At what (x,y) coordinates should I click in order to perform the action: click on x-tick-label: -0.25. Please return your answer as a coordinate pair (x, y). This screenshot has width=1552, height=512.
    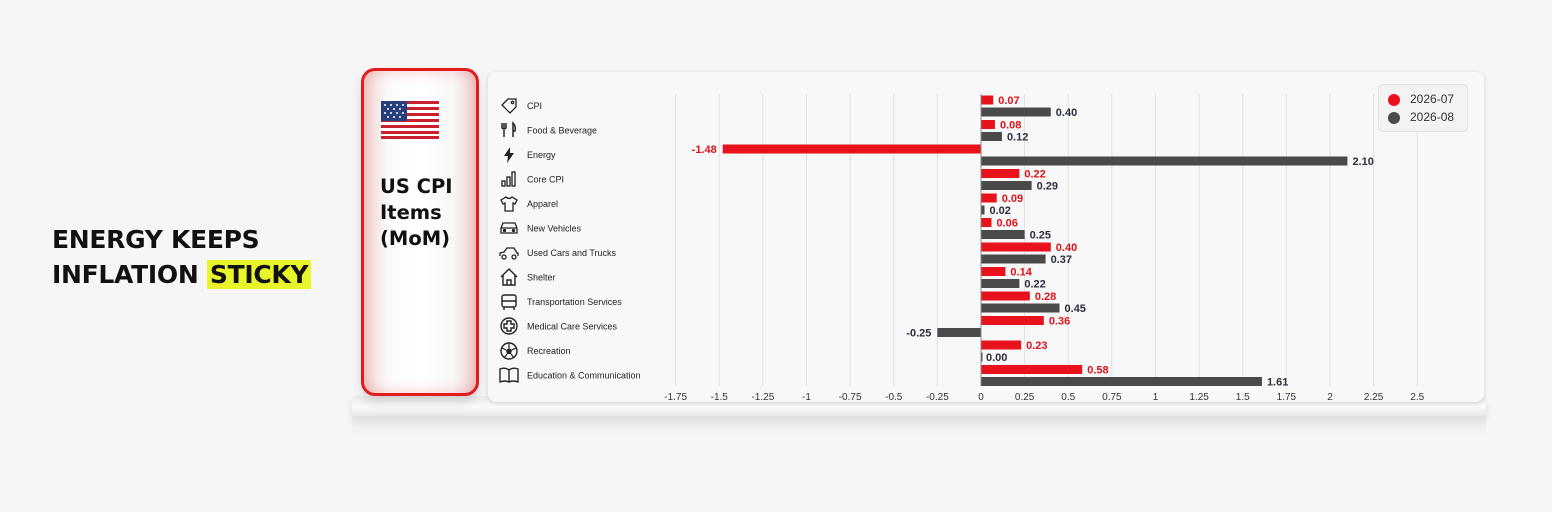
    Looking at the image, I should click on (937, 397).